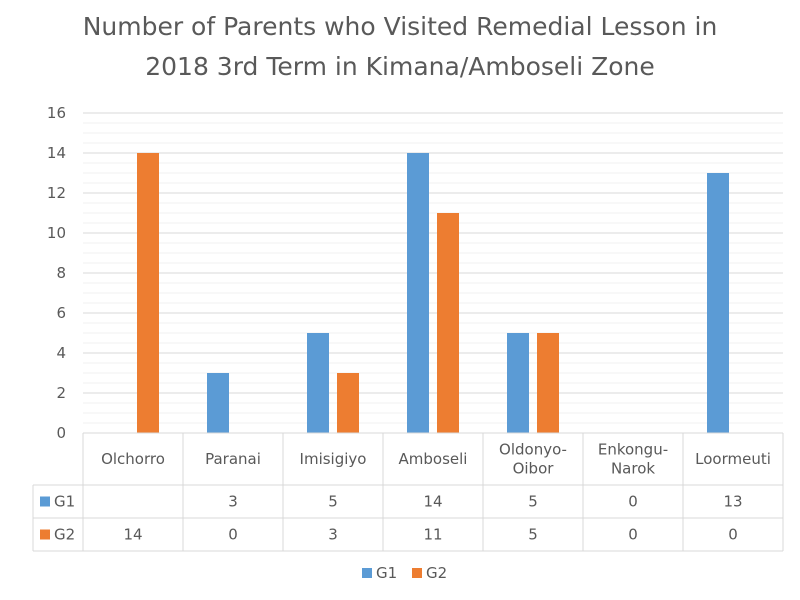 The height and width of the screenshot is (600, 800). I want to click on category-label: Oibor, so click(534, 469).